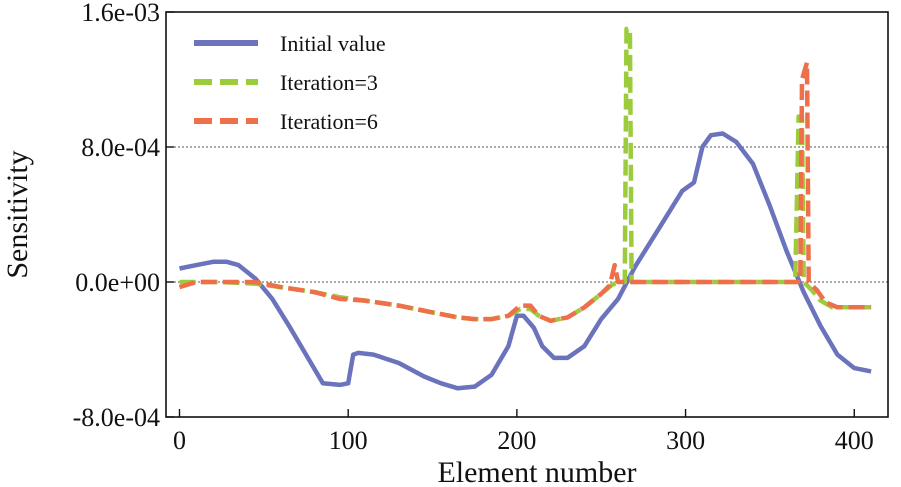  What do you see at coordinates (329, 82) in the screenshot?
I see `legend-label-1: Iteration=3` at bounding box center [329, 82].